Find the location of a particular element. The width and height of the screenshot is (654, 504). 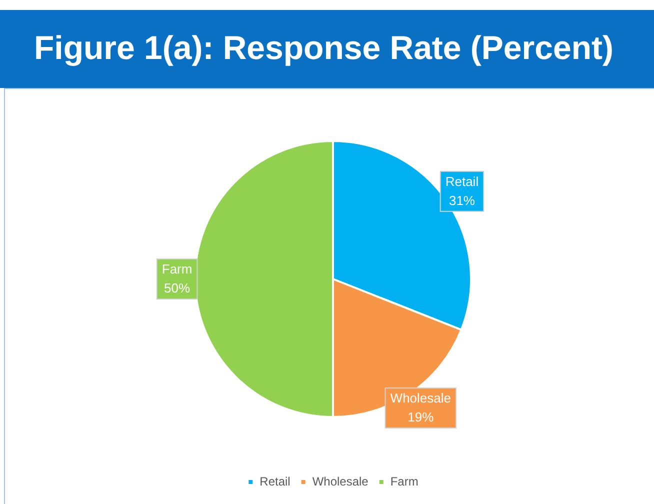

slice-label: Farm is located at coordinates (177, 269).